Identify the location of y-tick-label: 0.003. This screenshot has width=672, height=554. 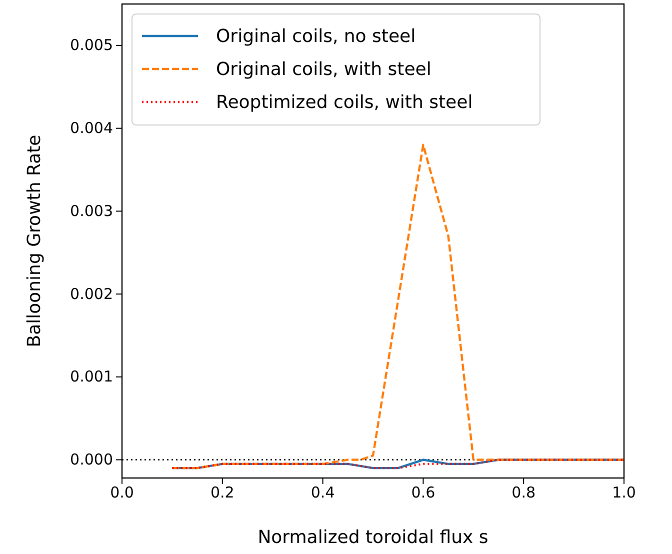
(91, 211).